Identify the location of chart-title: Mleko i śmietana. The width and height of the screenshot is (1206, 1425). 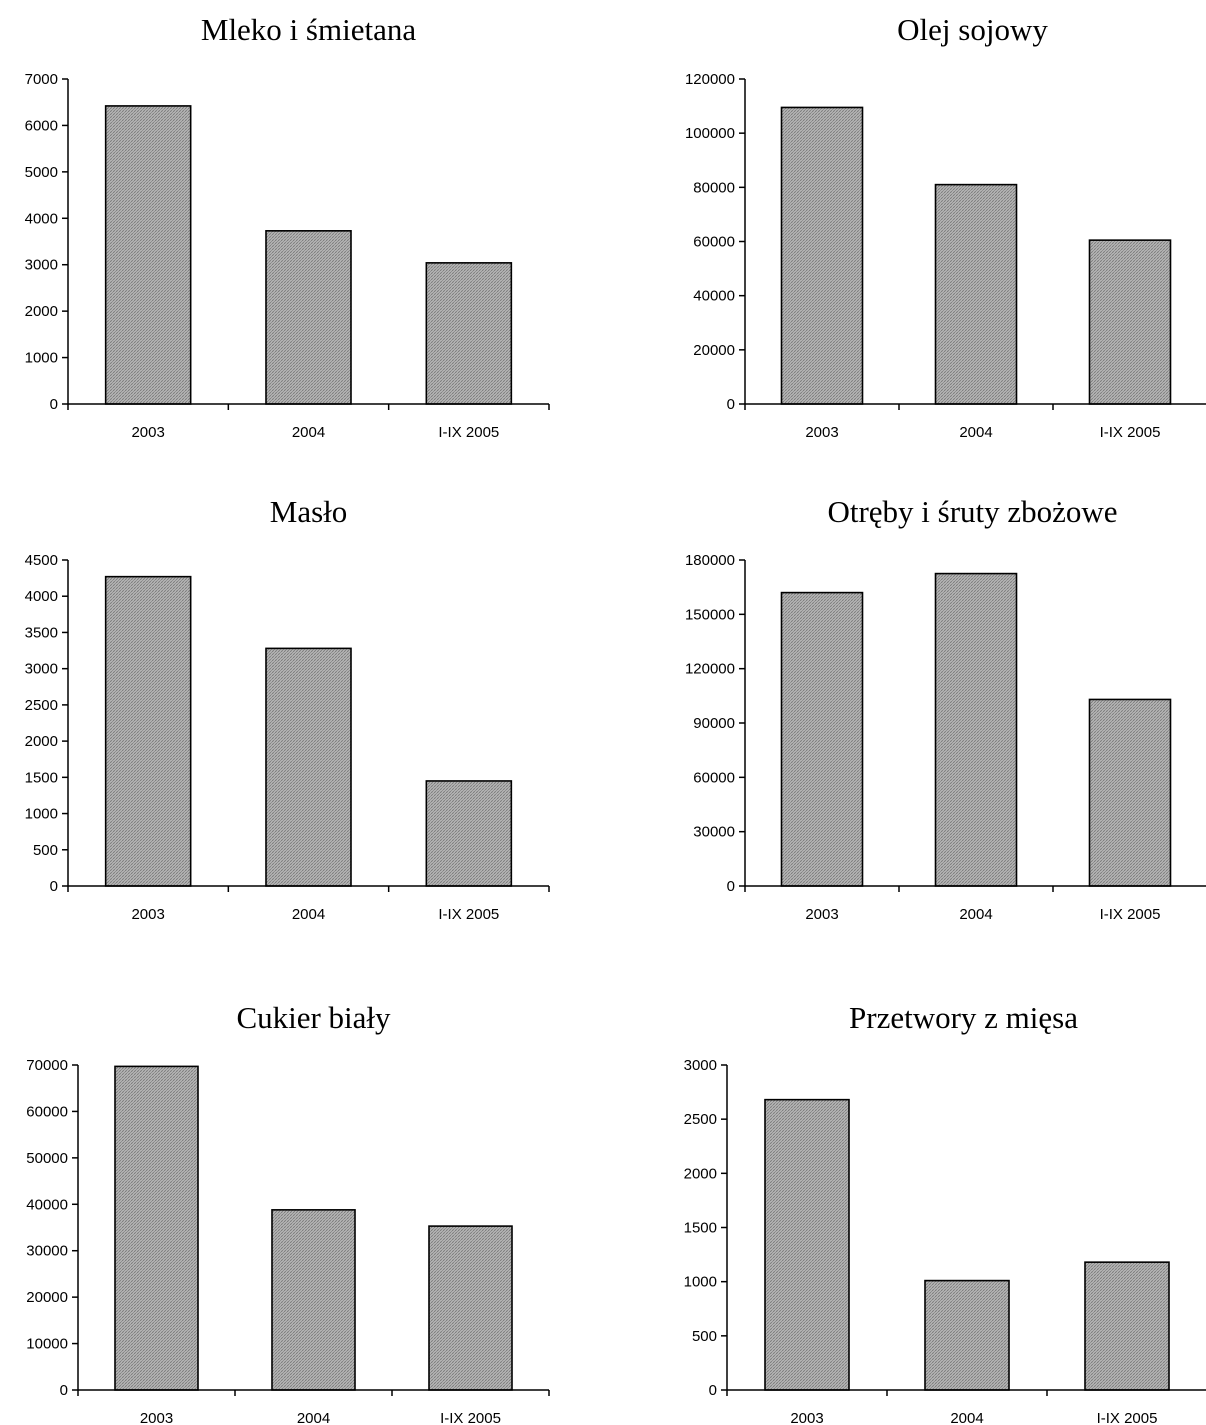
(308, 29).